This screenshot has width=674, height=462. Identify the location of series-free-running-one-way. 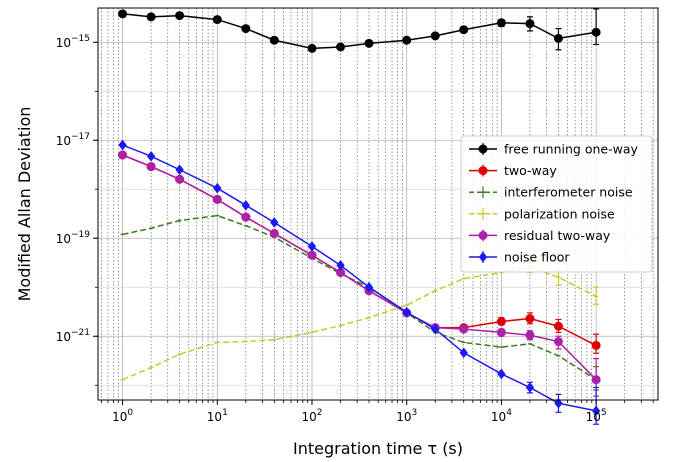
(359, 30).